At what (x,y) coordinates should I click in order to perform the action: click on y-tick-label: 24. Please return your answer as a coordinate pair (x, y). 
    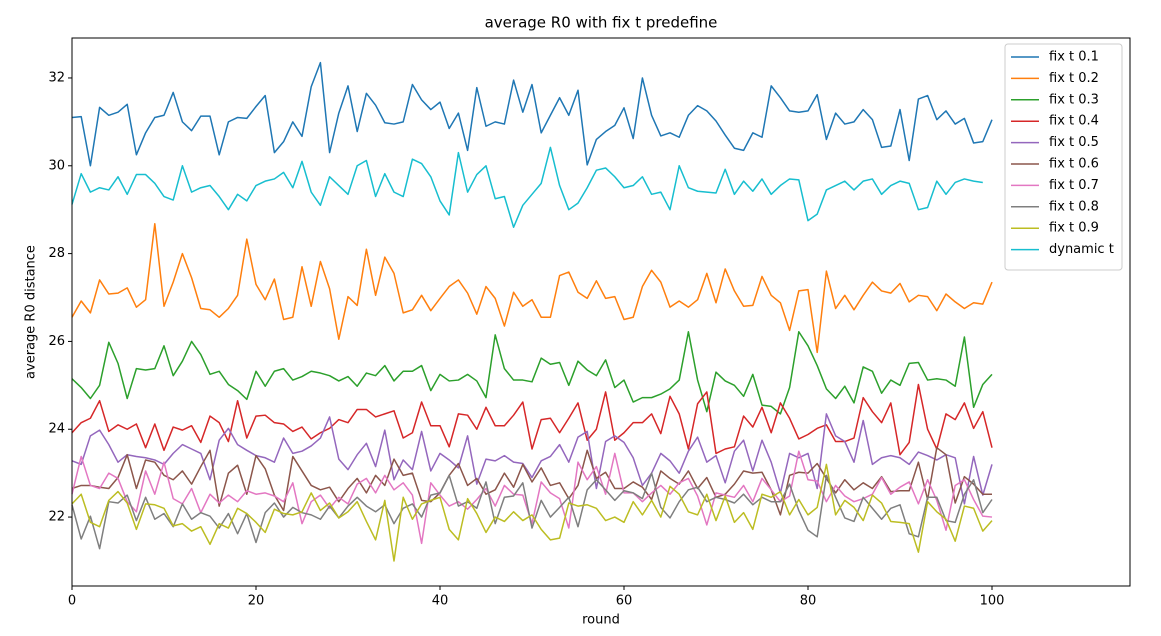
    Looking at the image, I should click on (56, 429).